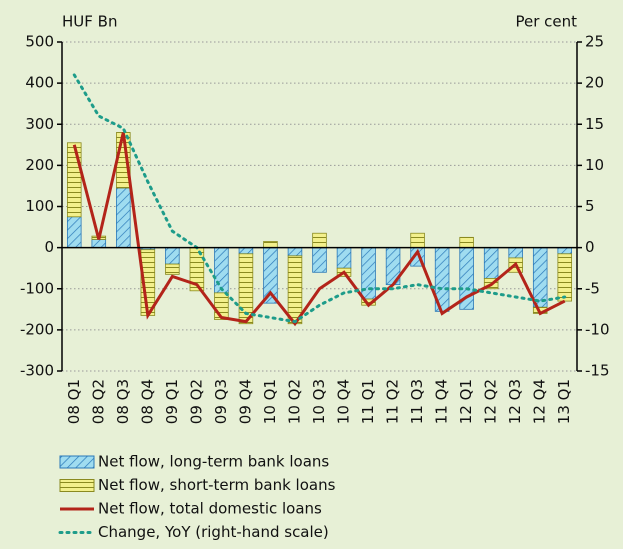 This screenshot has height=549, width=623. Describe the element at coordinates (594, 124) in the screenshot. I see `y2-tick-label: 15` at that location.